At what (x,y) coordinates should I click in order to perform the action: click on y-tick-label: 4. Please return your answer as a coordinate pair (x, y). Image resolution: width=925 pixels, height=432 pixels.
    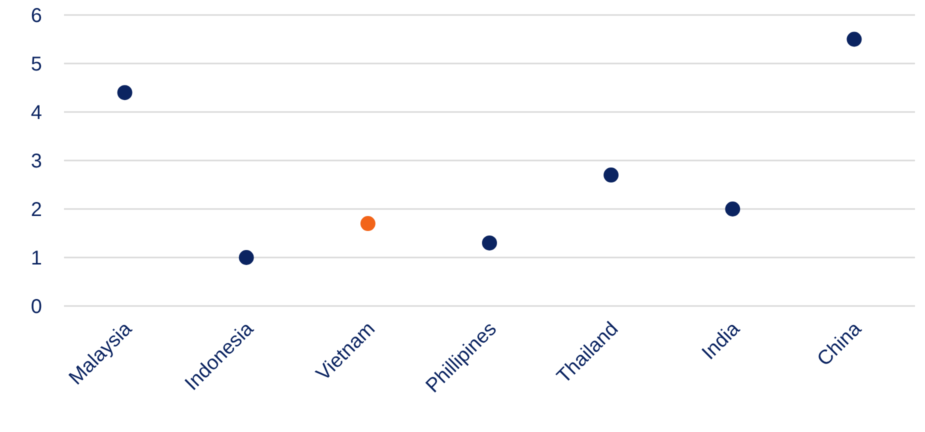
    Looking at the image, I should click on (36, 113).